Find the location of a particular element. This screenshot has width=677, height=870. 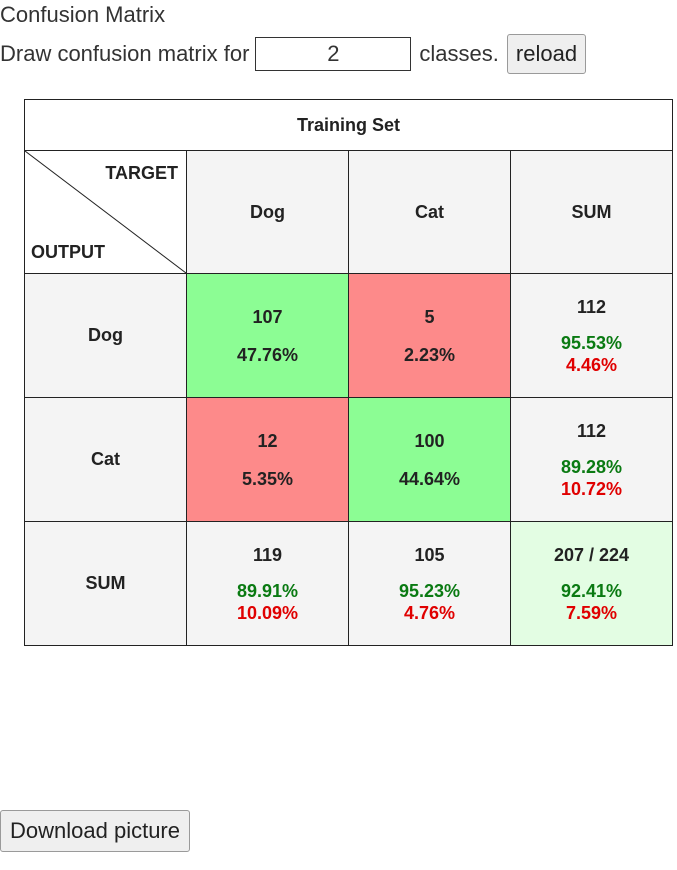

download-picture-button: Download picture is located at coordinates (95, 831).